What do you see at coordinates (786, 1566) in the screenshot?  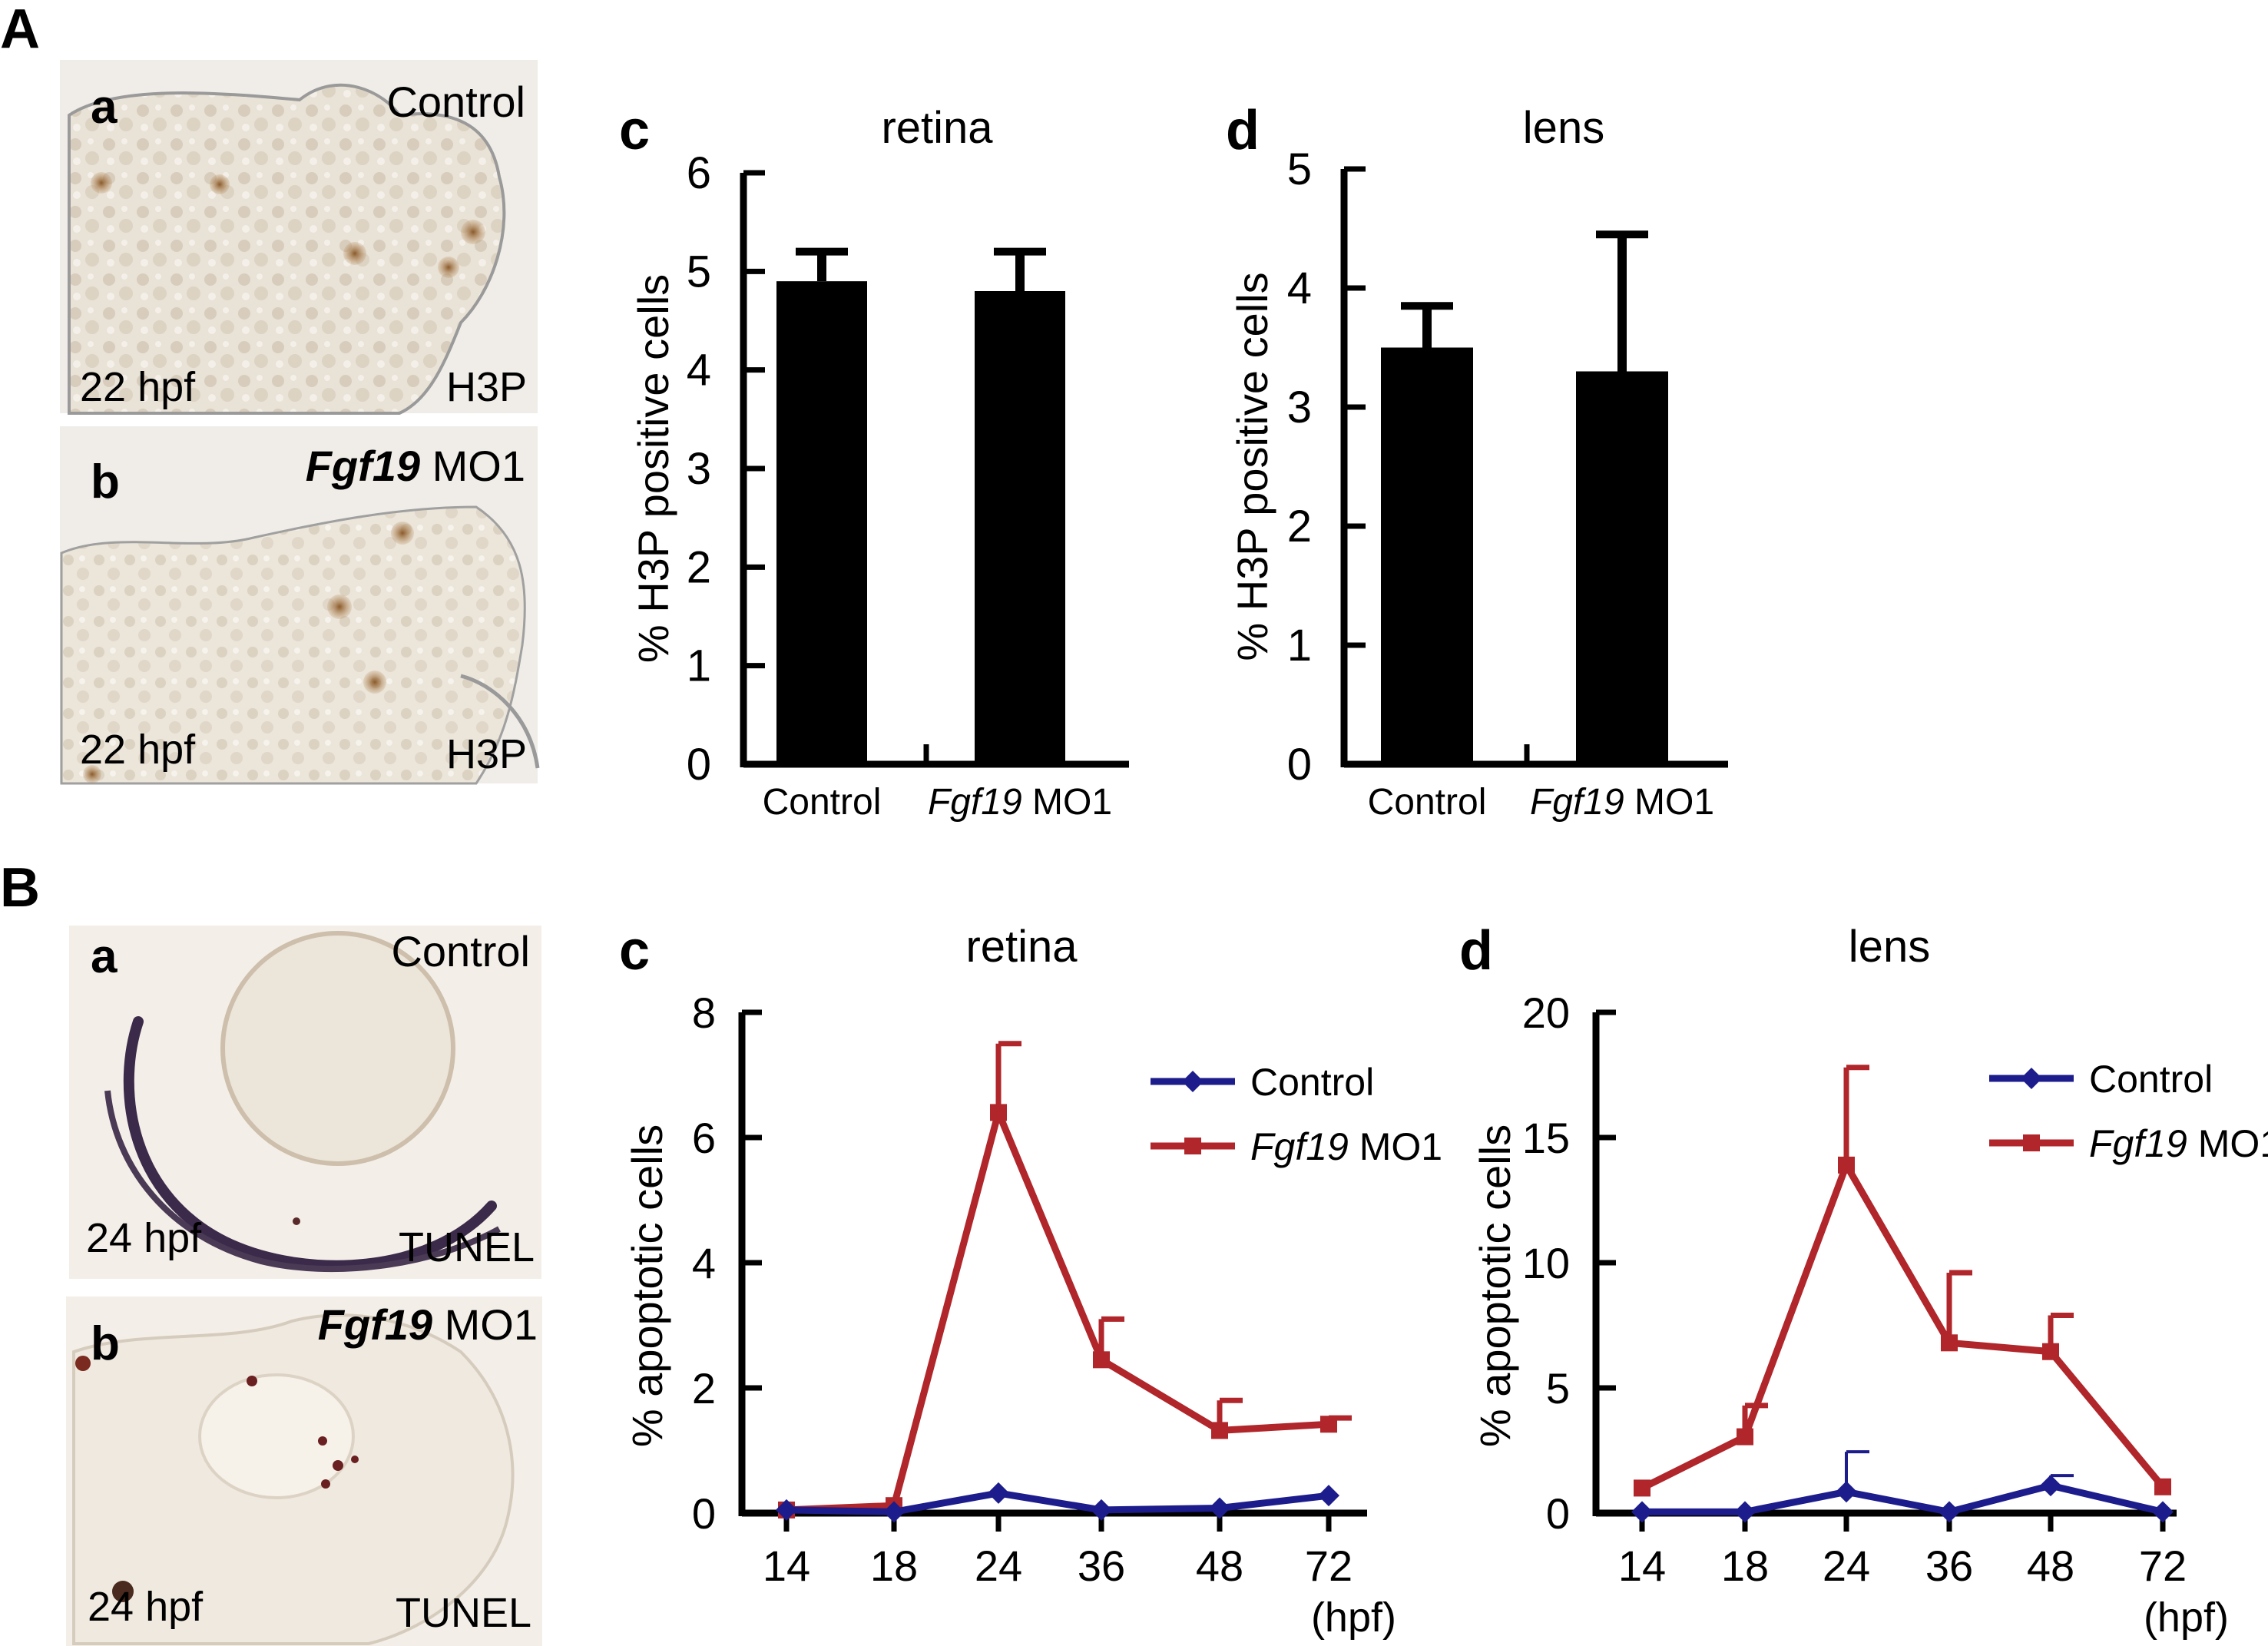 I see `x-tick-label: 14` at bounding box center [786, 1566].